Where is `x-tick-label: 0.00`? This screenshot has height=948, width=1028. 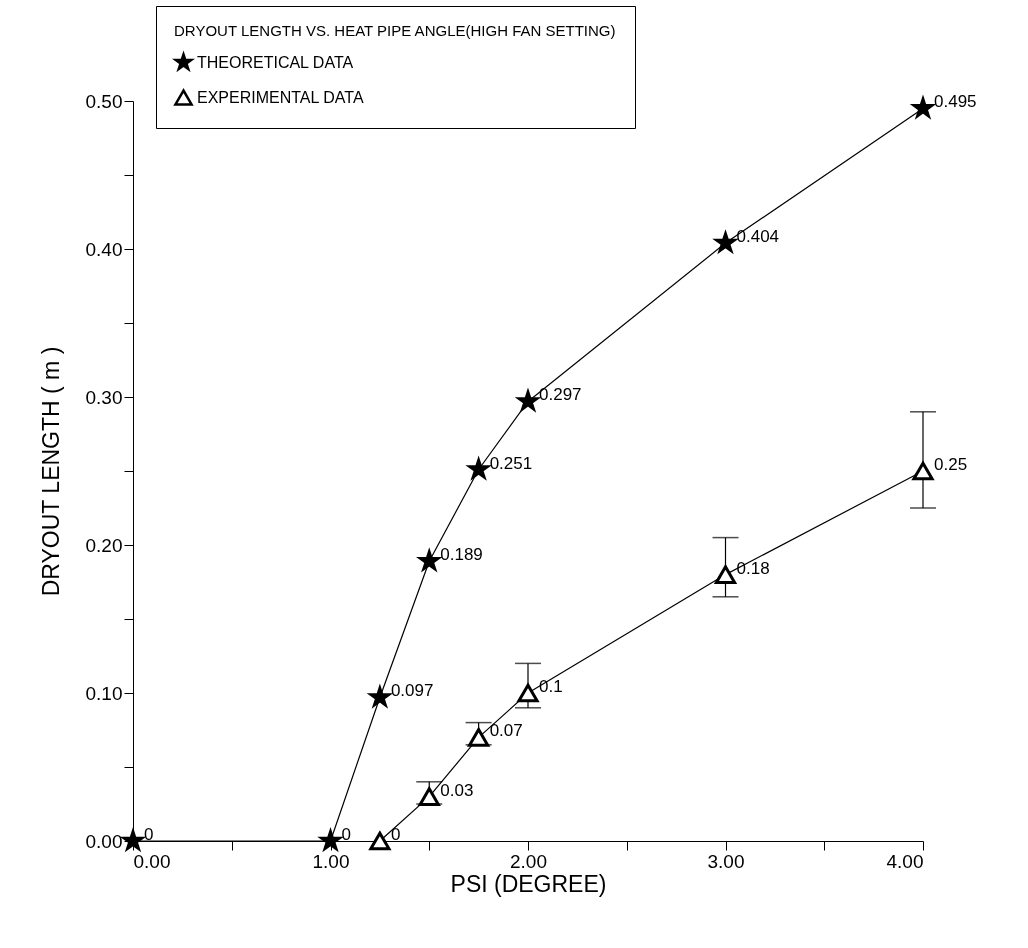 x-tick-label: 0.00 is located at coordinates (152, 861).